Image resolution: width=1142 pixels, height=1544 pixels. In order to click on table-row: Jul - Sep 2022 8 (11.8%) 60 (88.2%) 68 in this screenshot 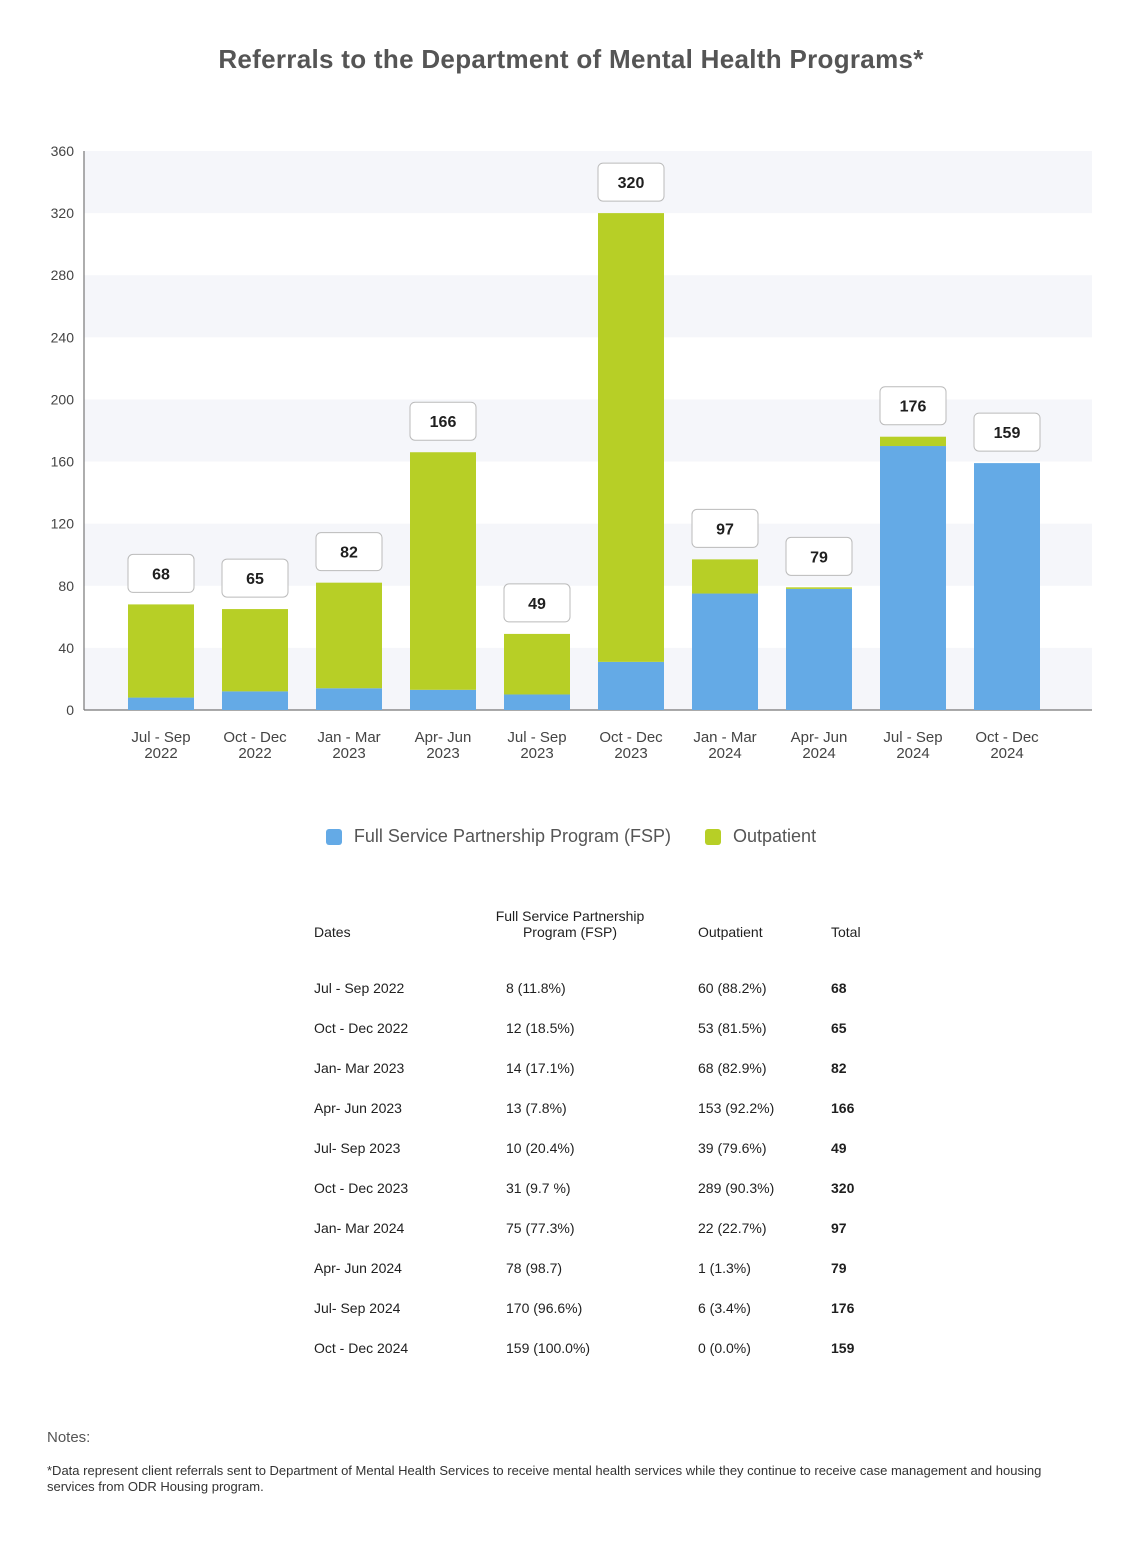, I will do `click(602, 988)`.